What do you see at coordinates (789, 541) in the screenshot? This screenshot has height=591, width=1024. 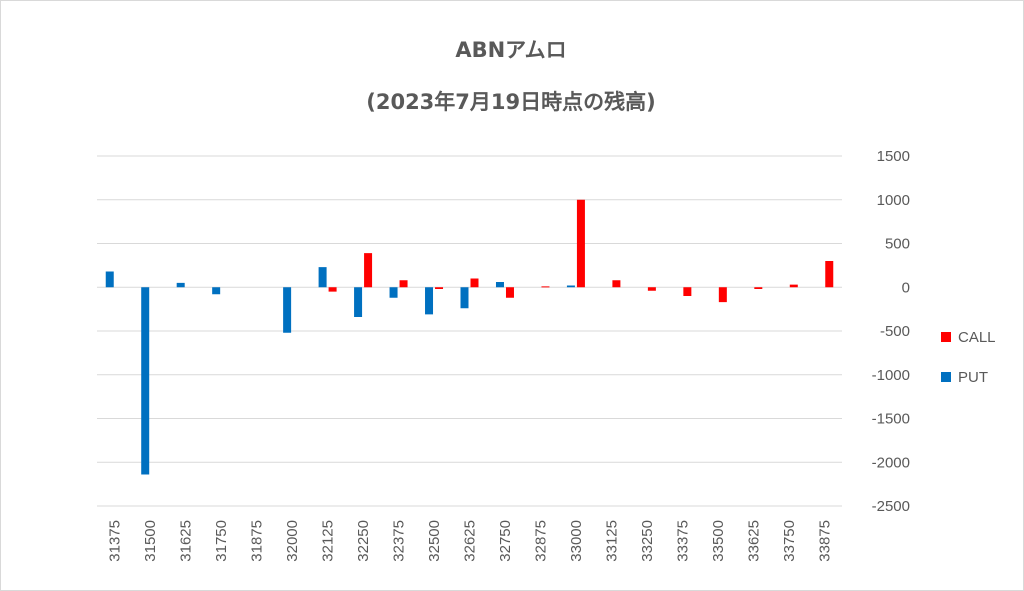 I see `x-tick-label: 33750` at bounding box center [789, 541].